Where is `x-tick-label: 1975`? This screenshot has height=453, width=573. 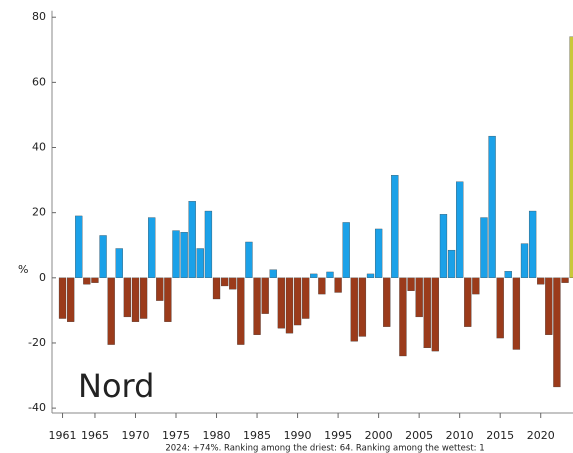 x-tick-label: 1975 is located at coordinates (176, 435).